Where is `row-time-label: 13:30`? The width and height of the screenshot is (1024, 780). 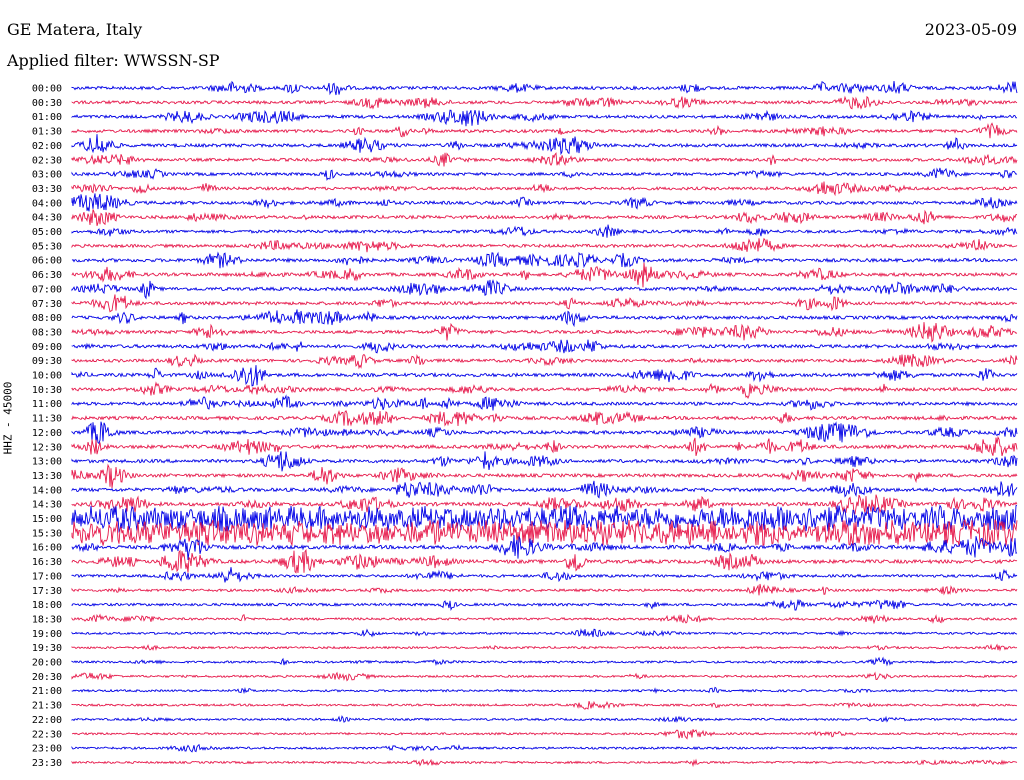 row-time-label: 13:30 is located at coordinates (47, 476).